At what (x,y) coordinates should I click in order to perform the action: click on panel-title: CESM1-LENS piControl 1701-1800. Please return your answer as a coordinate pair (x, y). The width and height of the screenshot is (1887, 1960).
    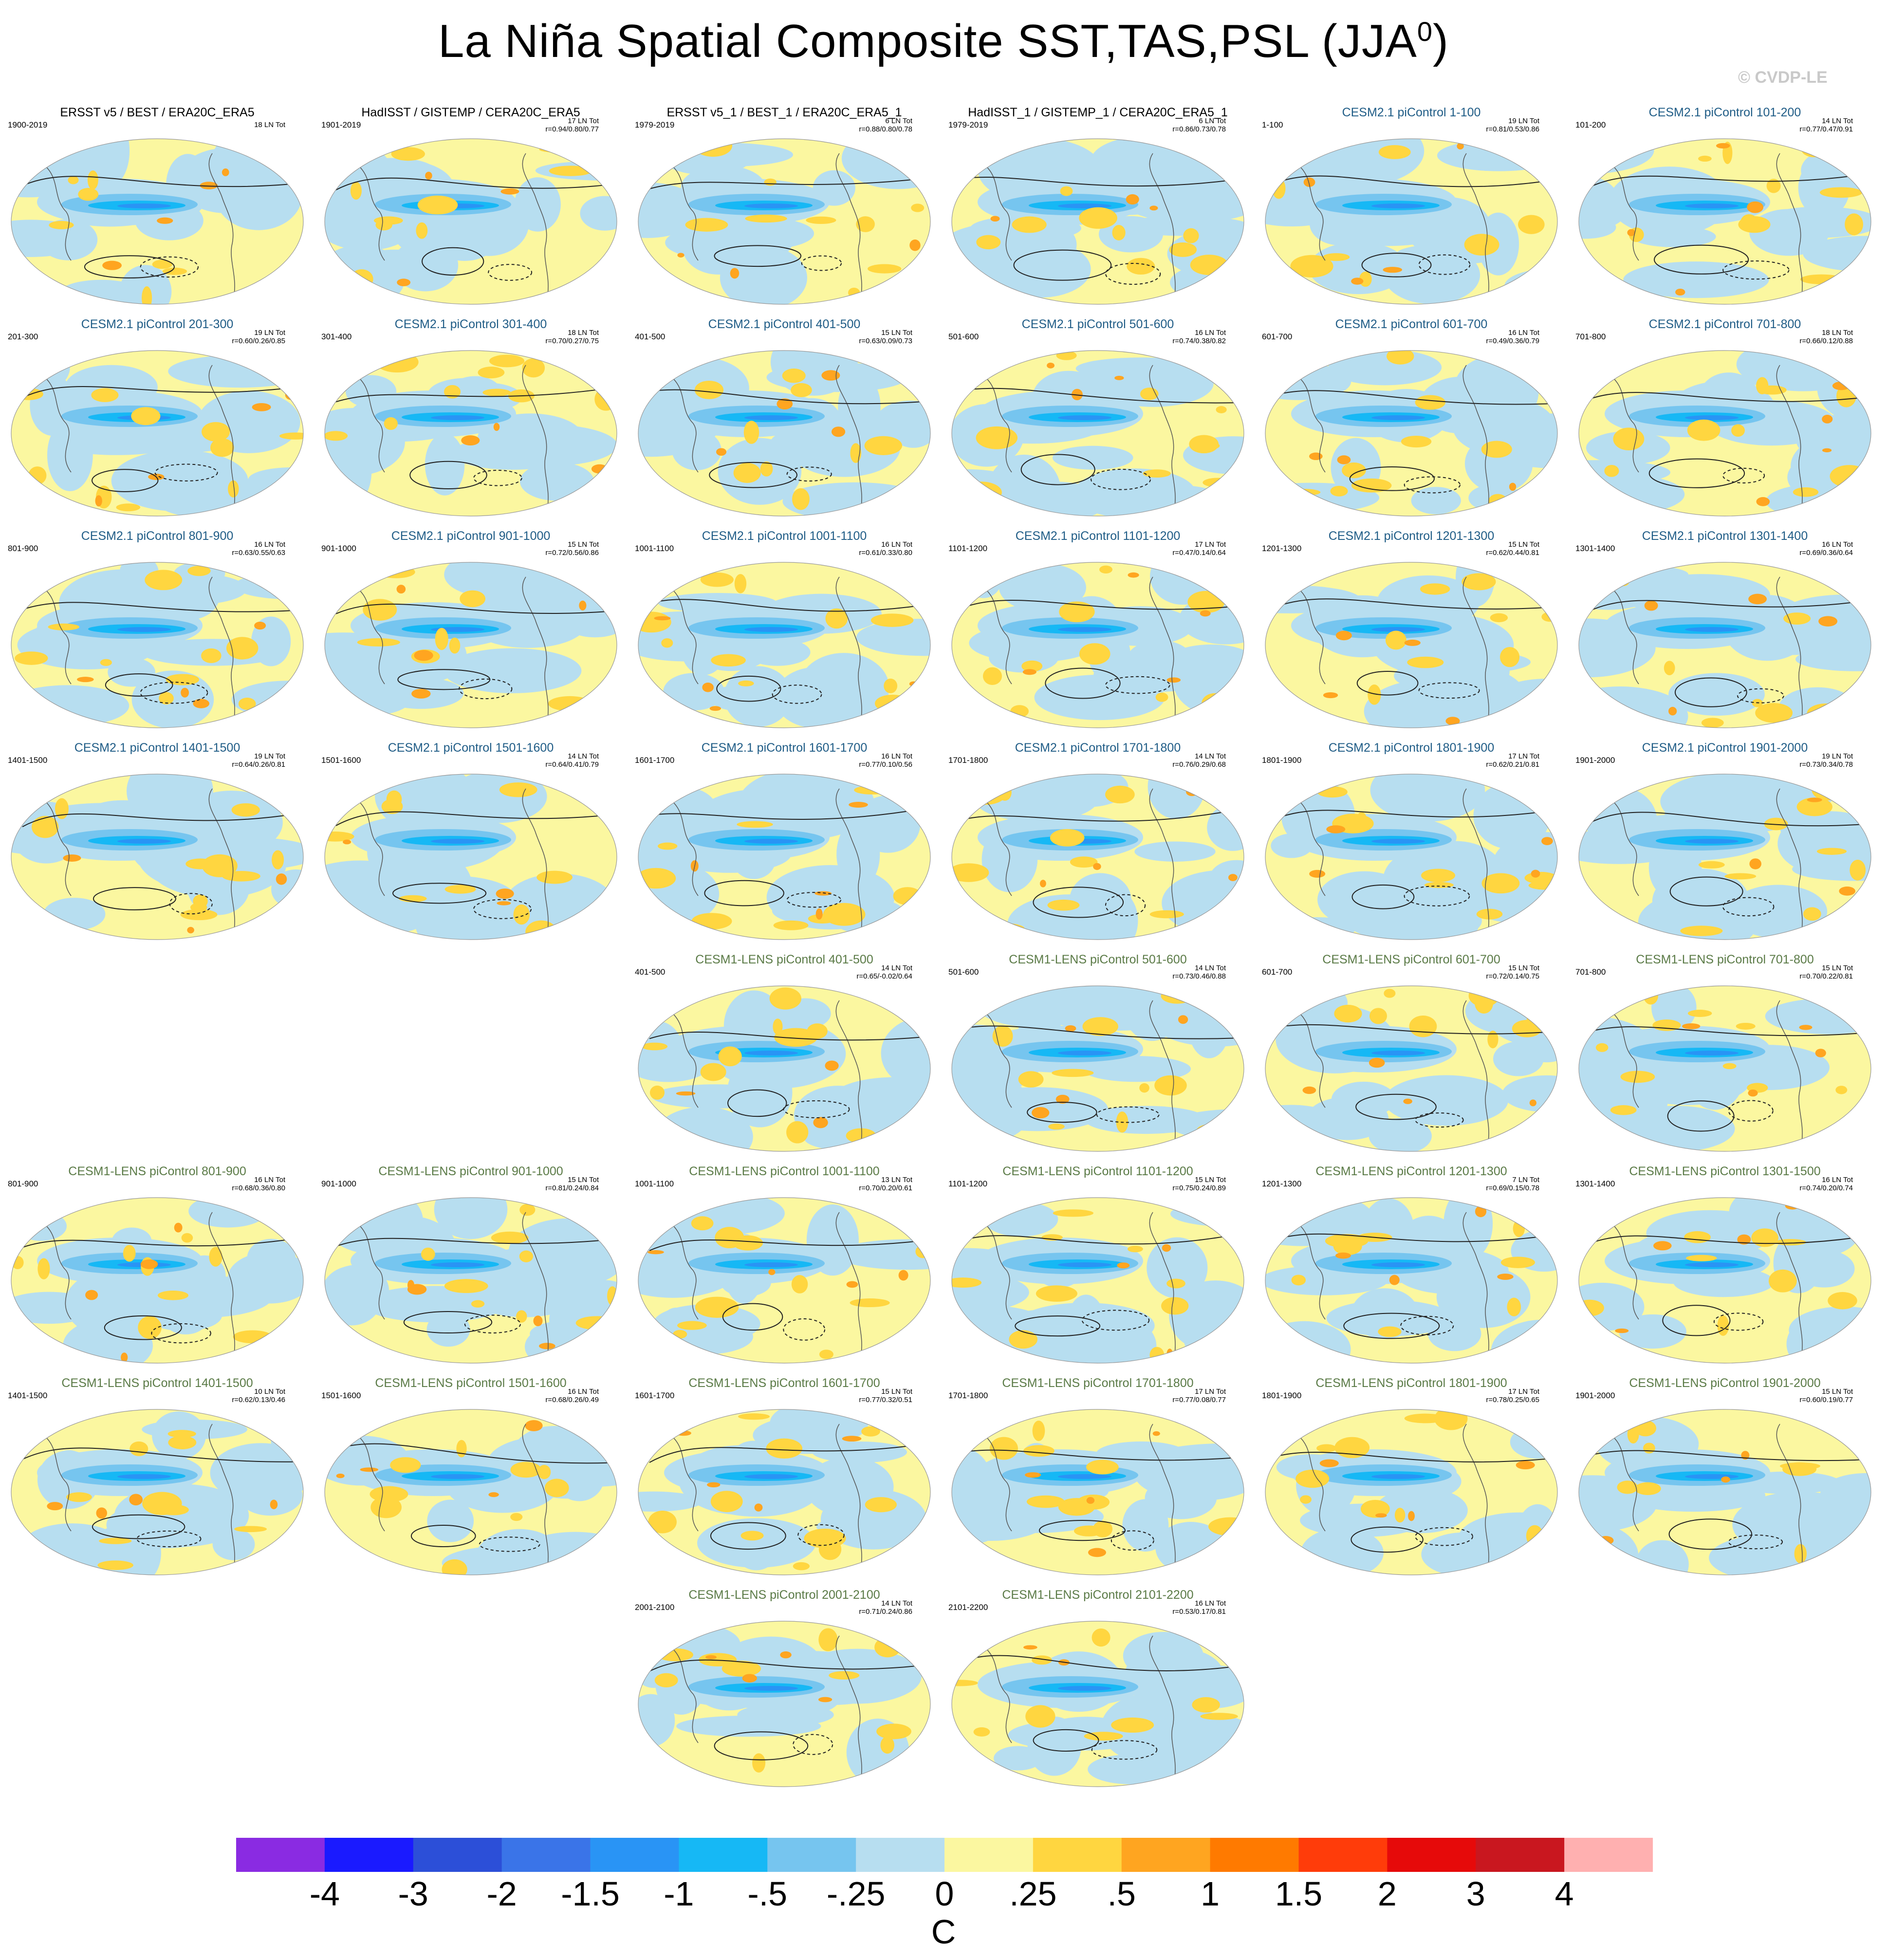
    Looking at the image, I should click on (1098, 1383).